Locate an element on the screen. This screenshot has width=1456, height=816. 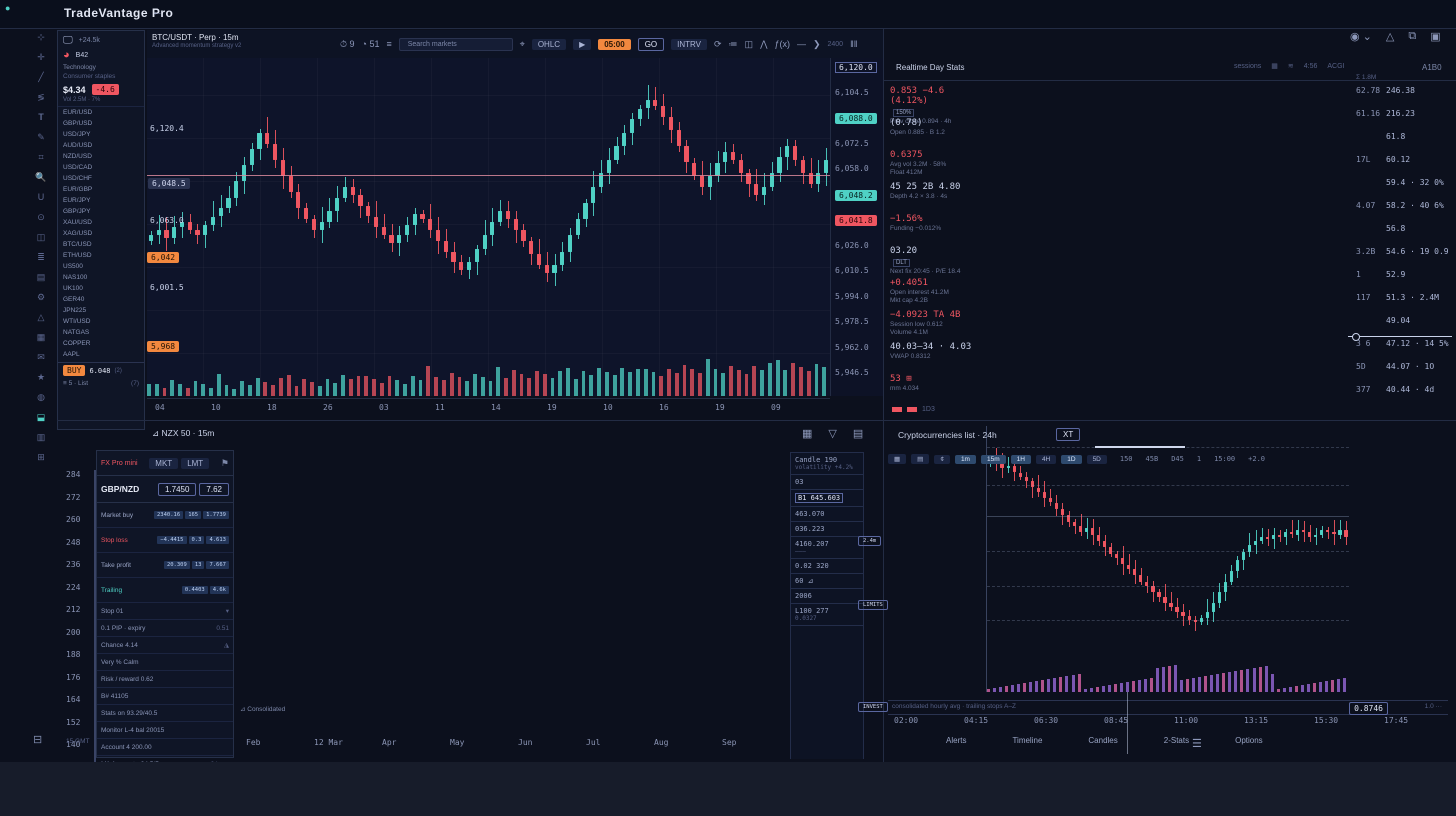
order-symbol-chip: 7.62 is located at coordinates (214, 489).